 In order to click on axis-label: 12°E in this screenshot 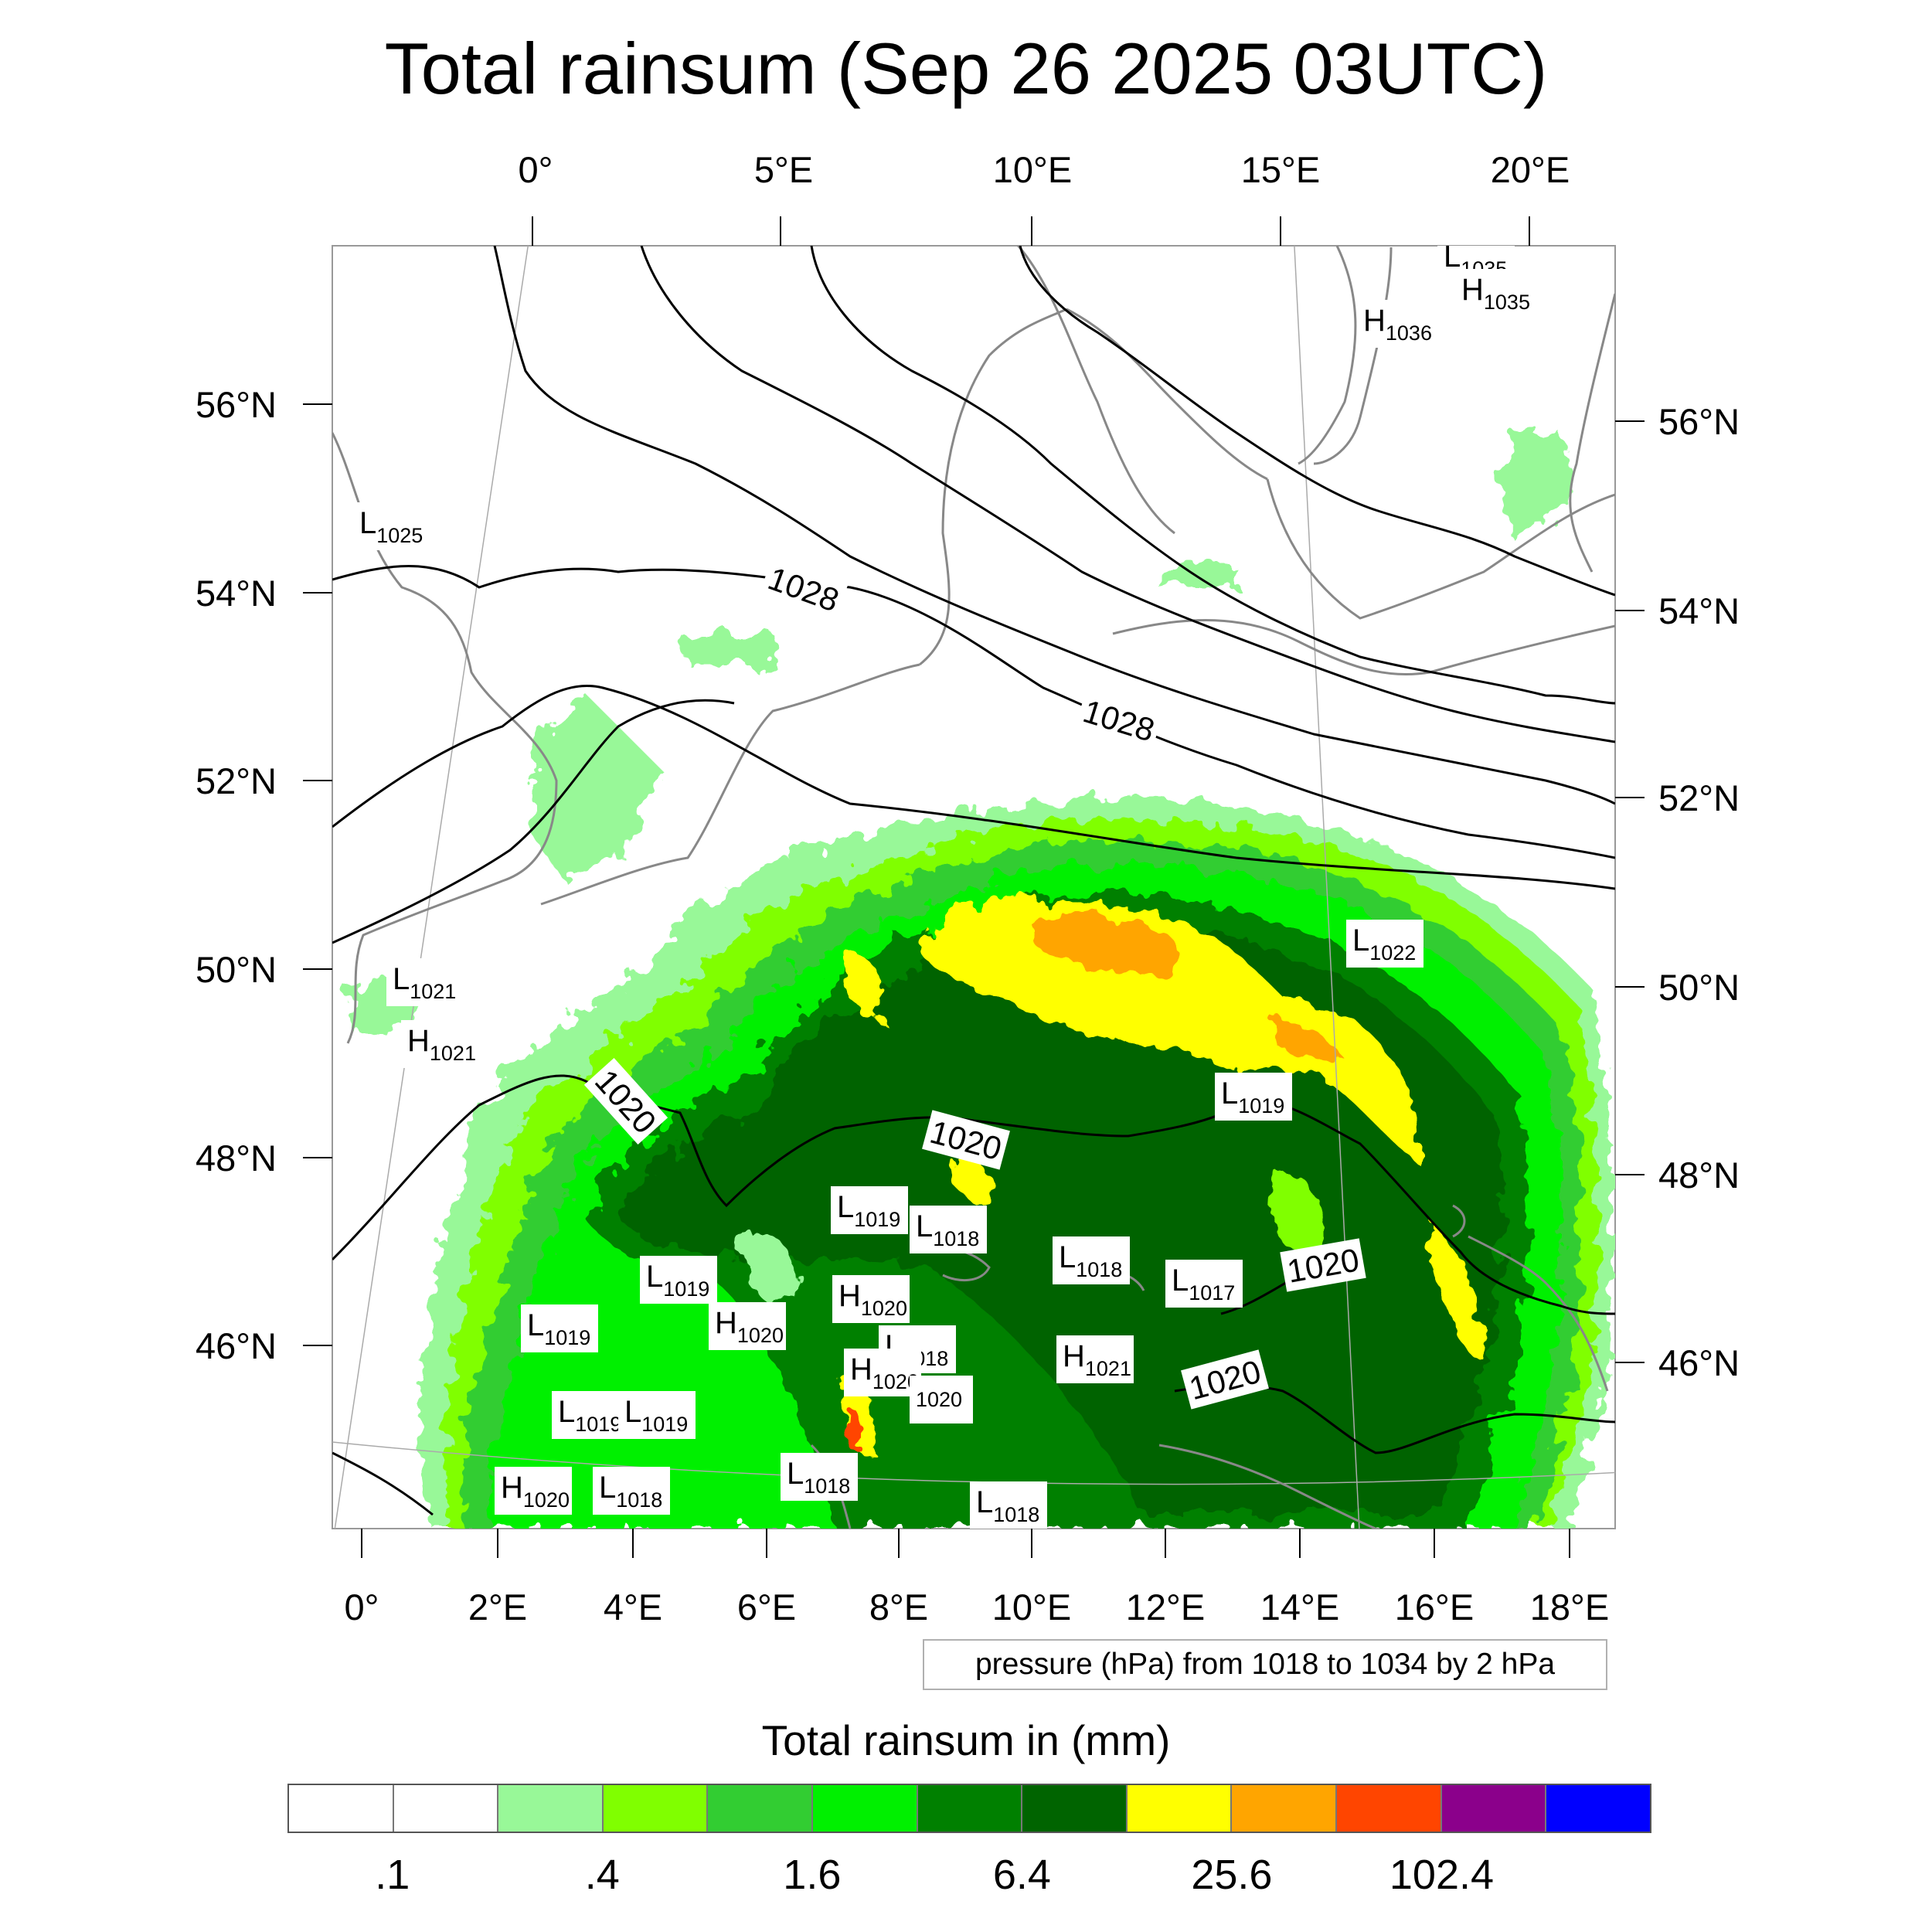, I will do `click(1165, 1608)`.